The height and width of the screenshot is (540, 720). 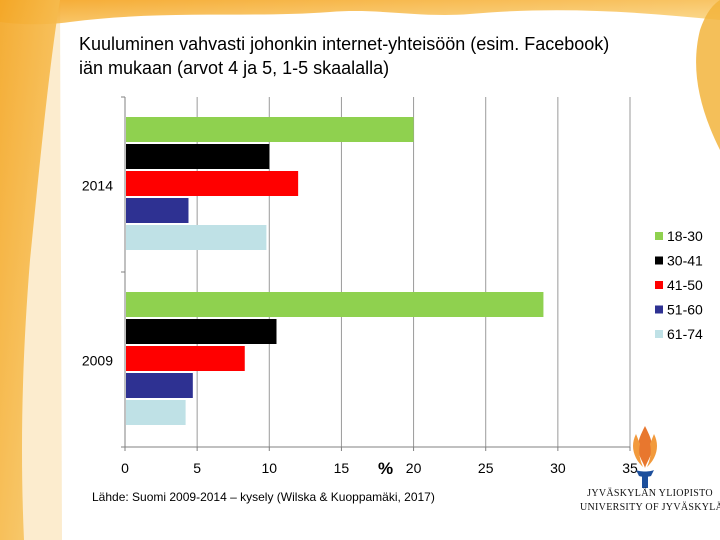 What do you see at coordinates (685, 310) in the screenshot?
I see `legend-label: 51-60` at bounding box center [685, 310].